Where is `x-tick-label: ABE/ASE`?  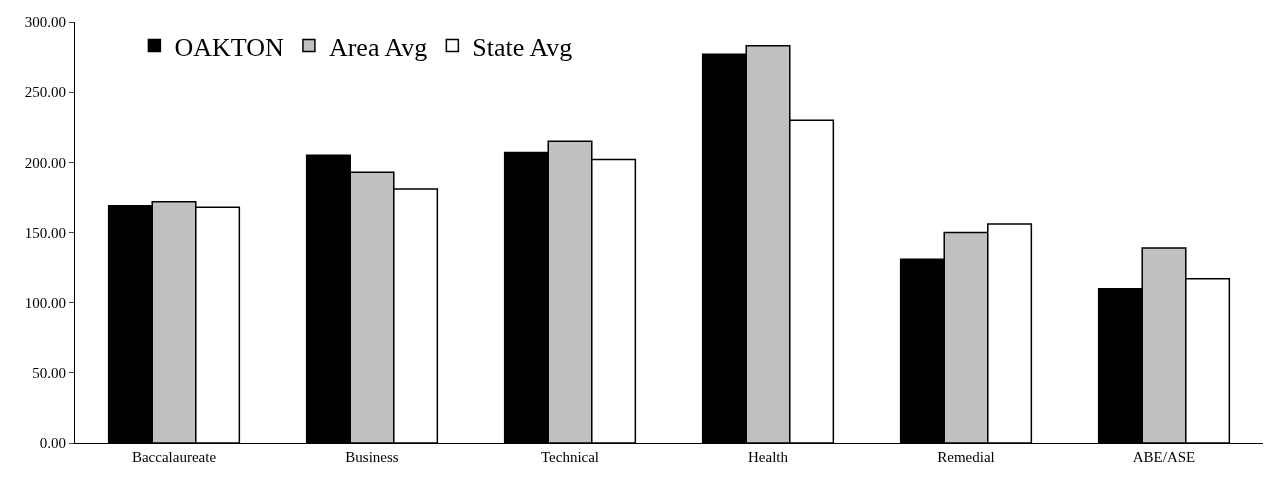
x-tick-label: ABE/ASE is located at coordinates (1164, 457).